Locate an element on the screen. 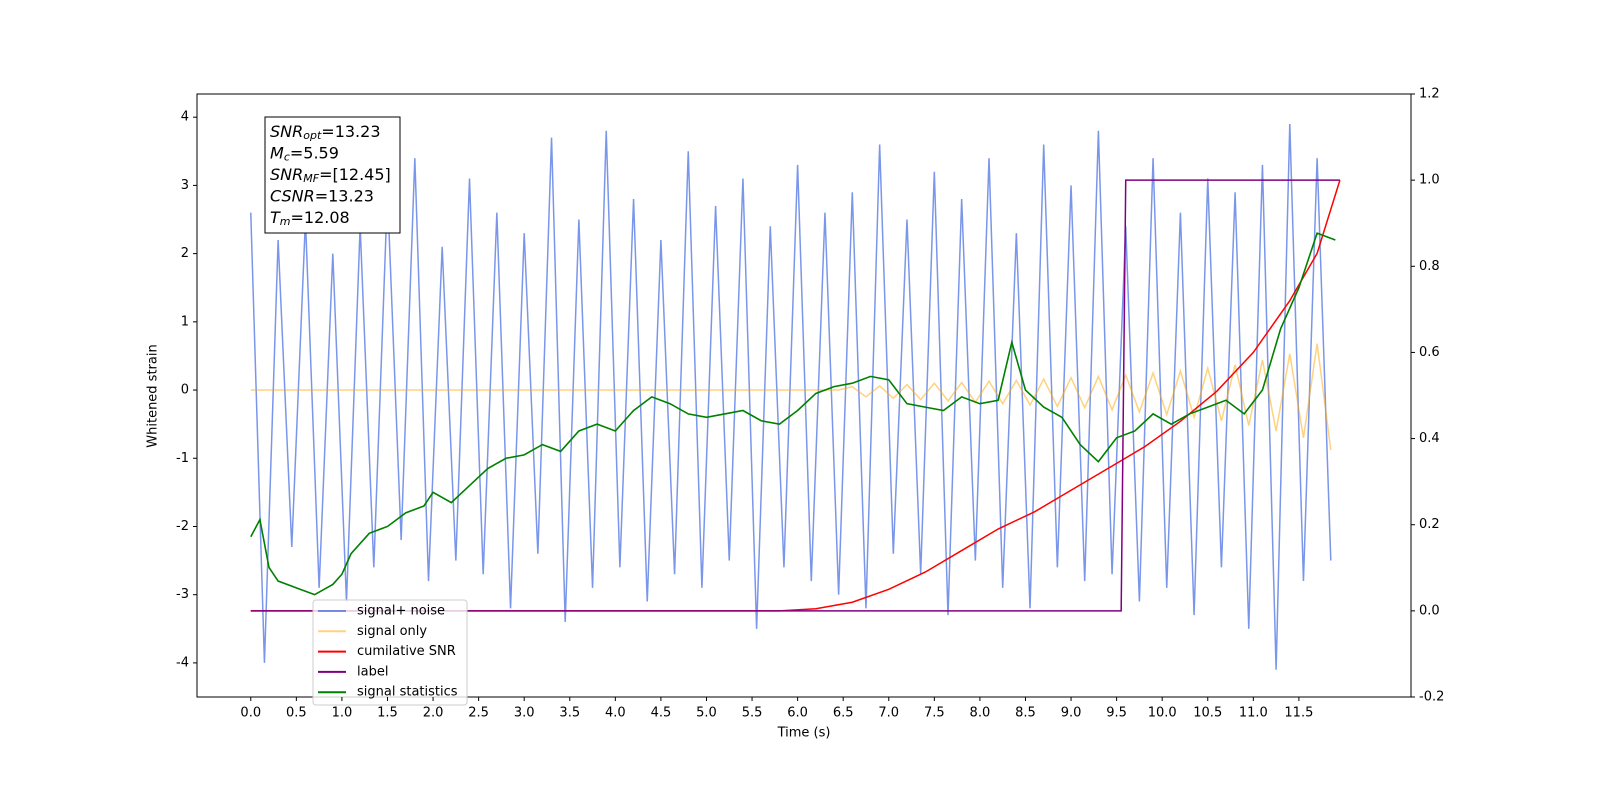  y-axis-label: Whitened strain is located at coordinates (153, 395).